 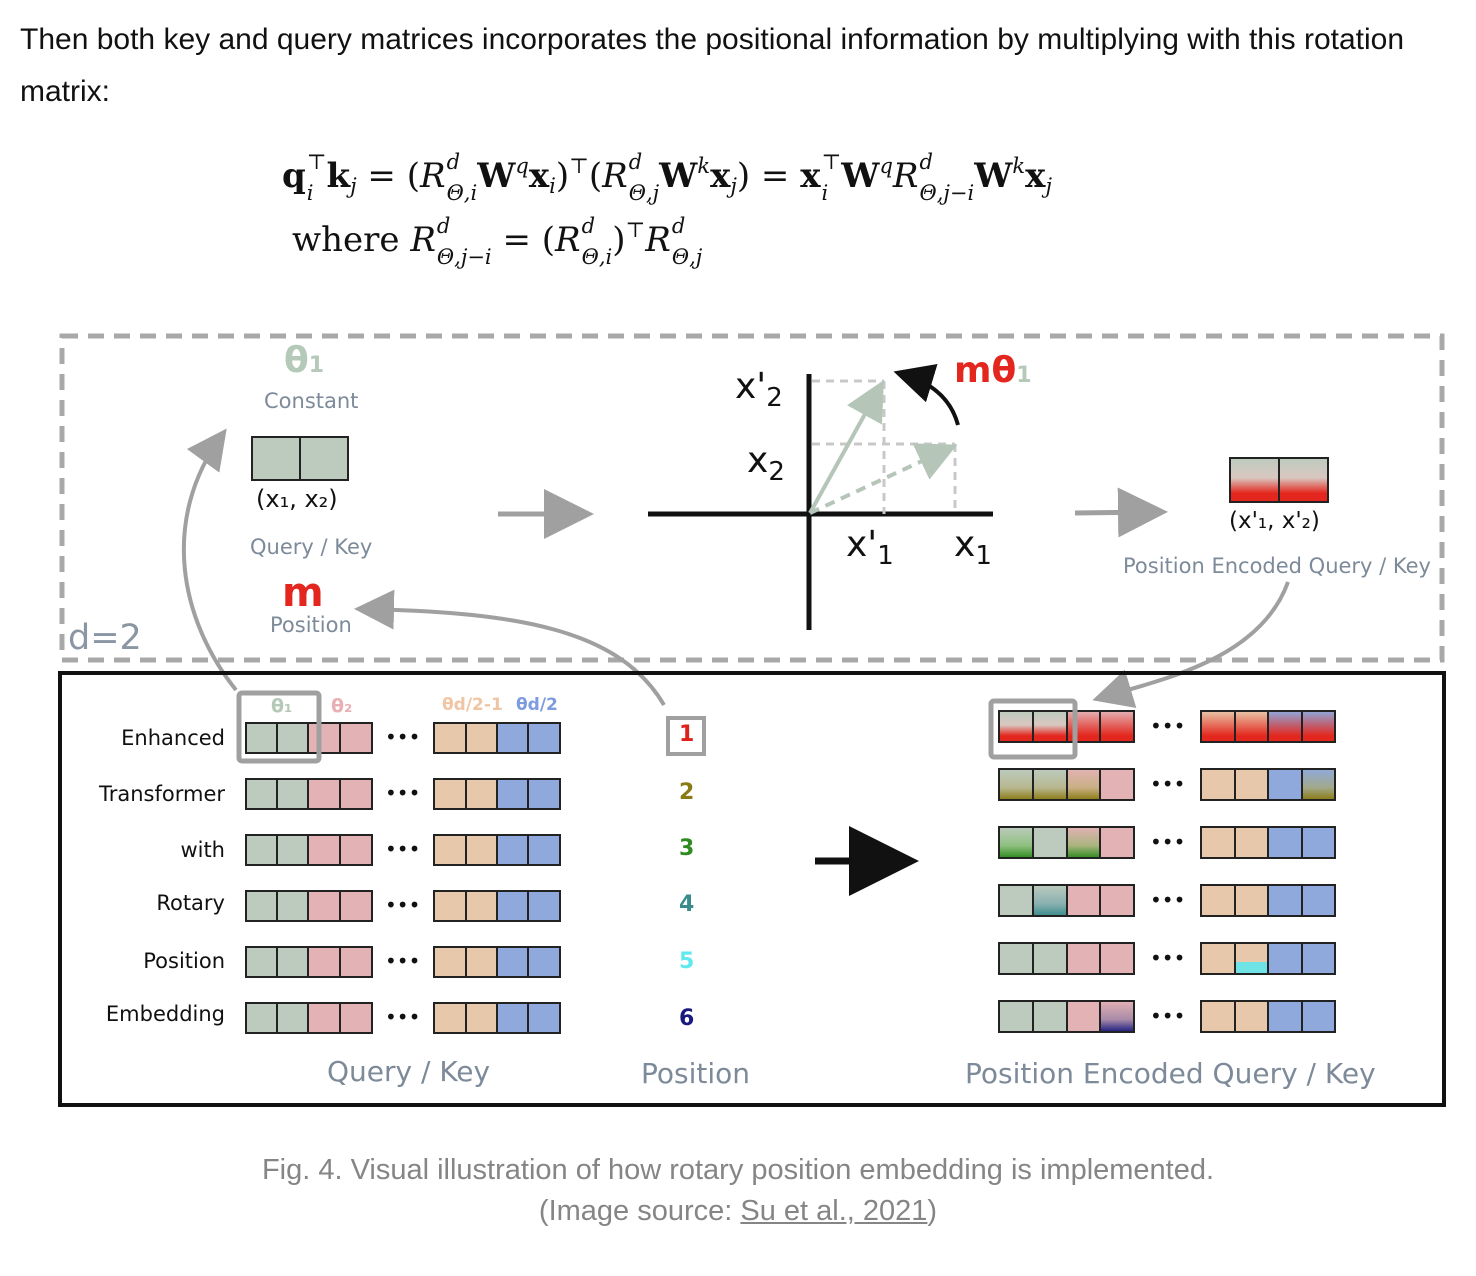 What do you see at coordinates (311, 401) in the screenshot?
I see `constant-label: Constant` at bounding box center [311, 401].